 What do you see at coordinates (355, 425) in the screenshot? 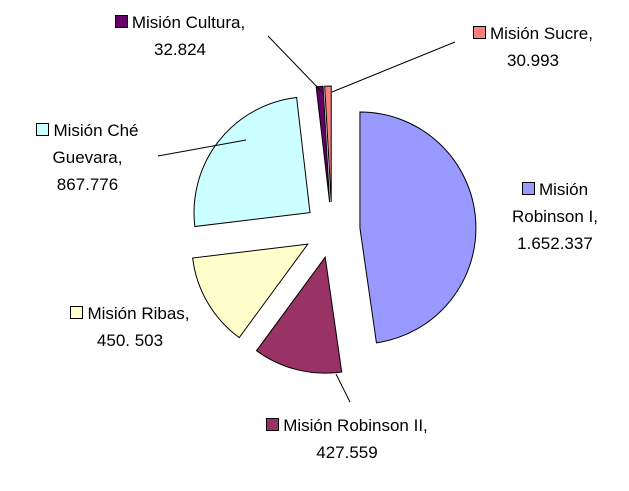
I see `category-label: Misión Robinson II,` at bounding box center [355, 425].